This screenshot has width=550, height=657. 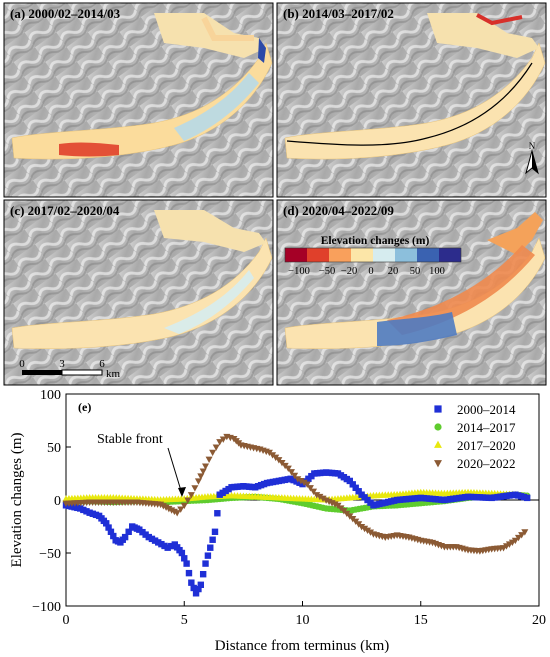 What do you see at coordinates (184, 620) in the screenshot?
I see `x-tick-label: 5` at bounding box center [184, 620].